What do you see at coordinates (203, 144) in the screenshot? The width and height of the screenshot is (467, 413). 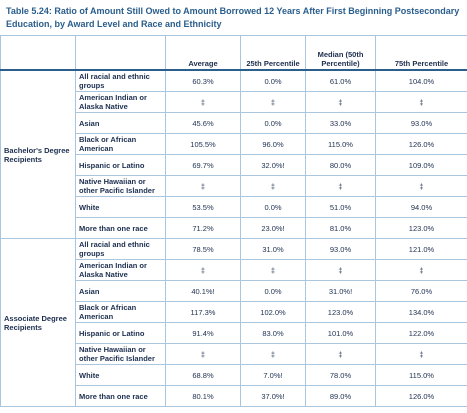 I see `value-cell: 105.5%` at bounding box center [203, 144].